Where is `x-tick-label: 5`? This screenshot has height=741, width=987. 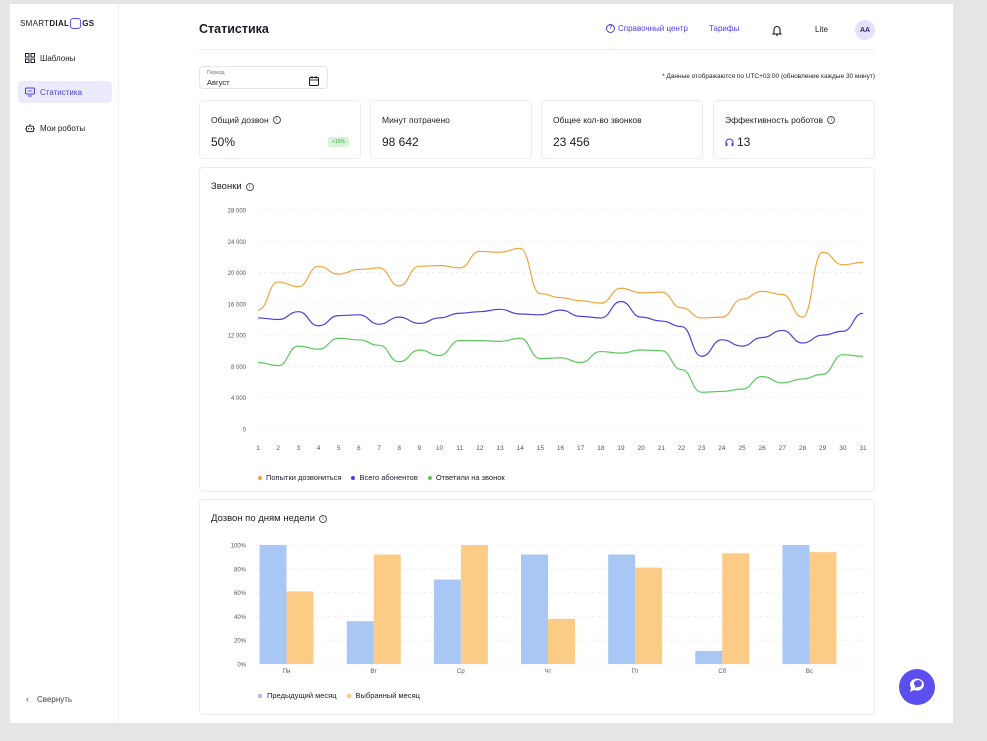
x-tick-label: 5 is located at coordinates (339, 448).